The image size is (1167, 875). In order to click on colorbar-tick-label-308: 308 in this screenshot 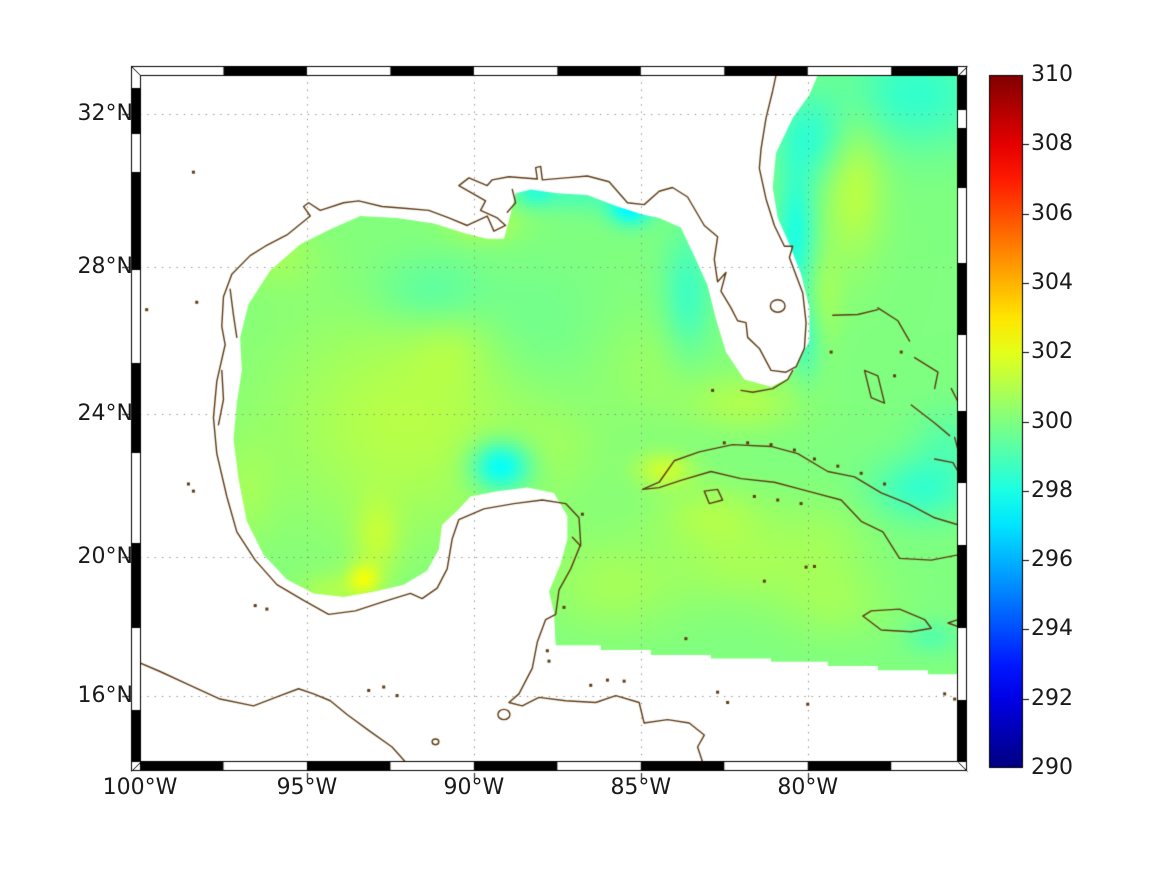, I will do `click(1052, 144)`.